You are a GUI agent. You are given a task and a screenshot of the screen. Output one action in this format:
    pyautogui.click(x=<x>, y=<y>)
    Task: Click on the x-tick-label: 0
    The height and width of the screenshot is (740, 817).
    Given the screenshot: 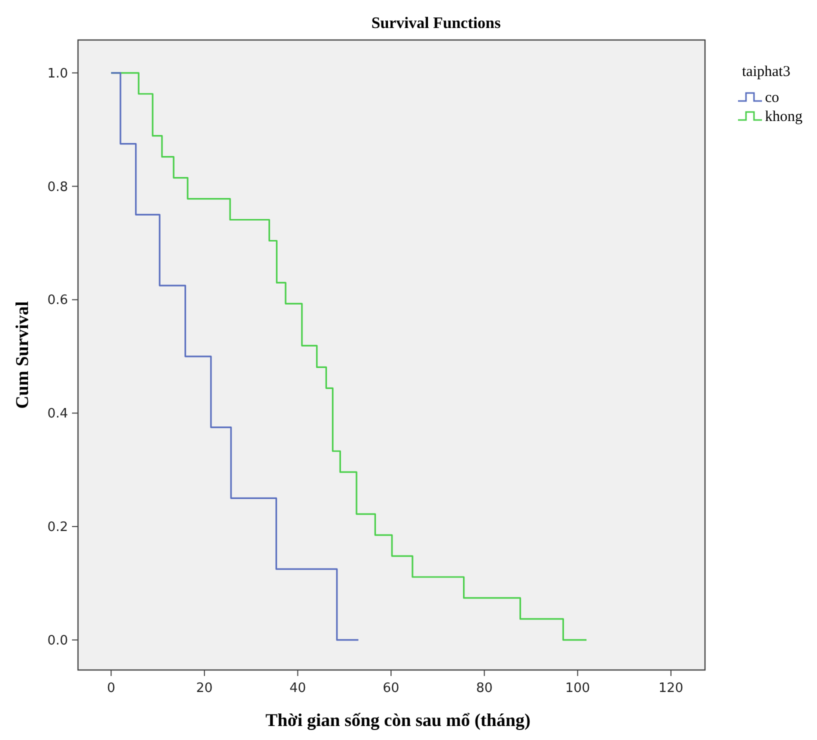 What is the action you would take?
    pyautogui.click(x=111, y=688)
    